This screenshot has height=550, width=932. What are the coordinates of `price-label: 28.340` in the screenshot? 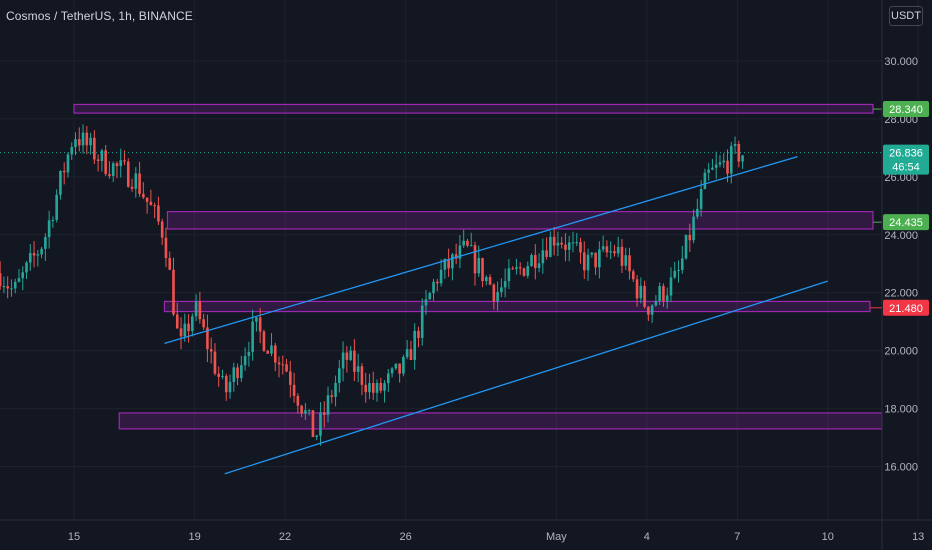 It's located at (906, 110).